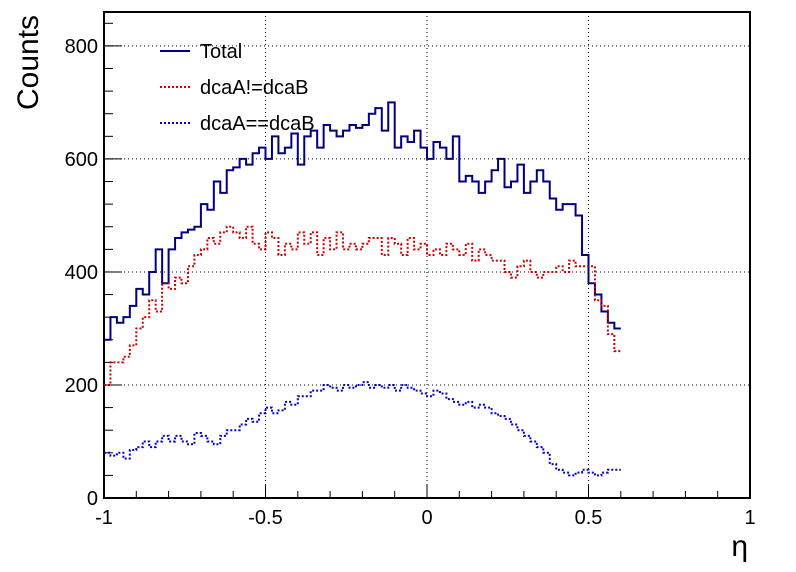 The height and width of the screenshot is (572, 796). Describe the element at coordinates (81, 386) in the screenshot. I see `y-tick-label: 200` at that location.